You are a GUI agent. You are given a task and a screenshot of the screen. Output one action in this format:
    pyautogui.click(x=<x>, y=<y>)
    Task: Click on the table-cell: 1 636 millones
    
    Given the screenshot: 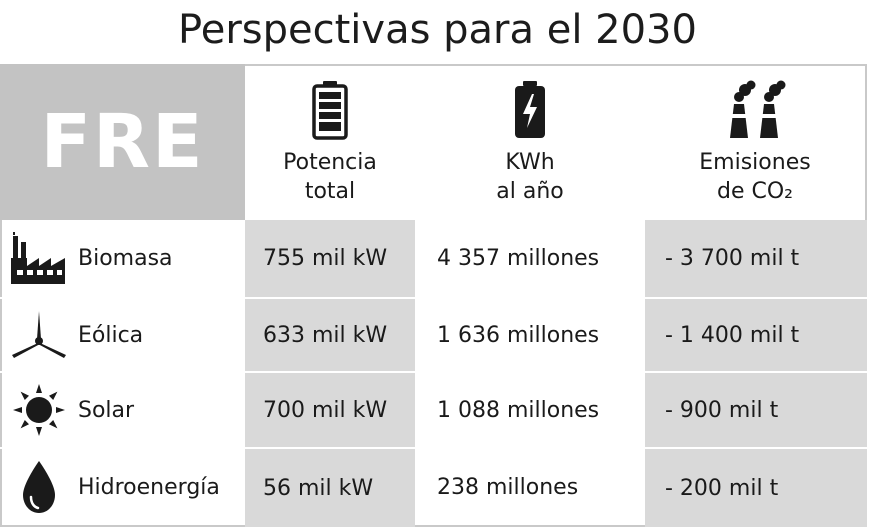 What is the action you would take?
    pyautogui.click(x=530, y=335)
    